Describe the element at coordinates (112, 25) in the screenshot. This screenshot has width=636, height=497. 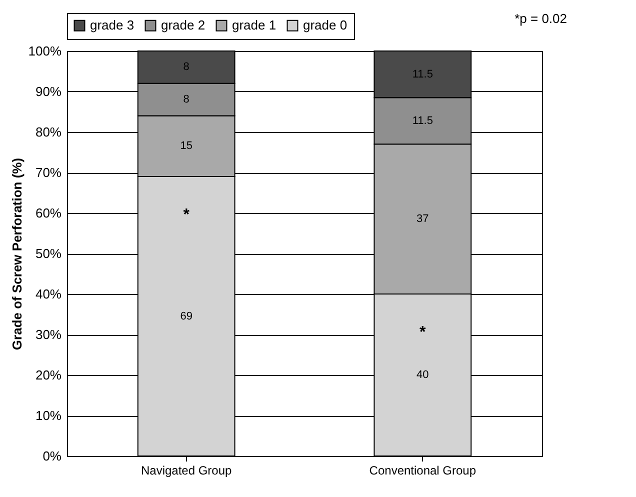
I see `legend-label: grade 3` at that location.